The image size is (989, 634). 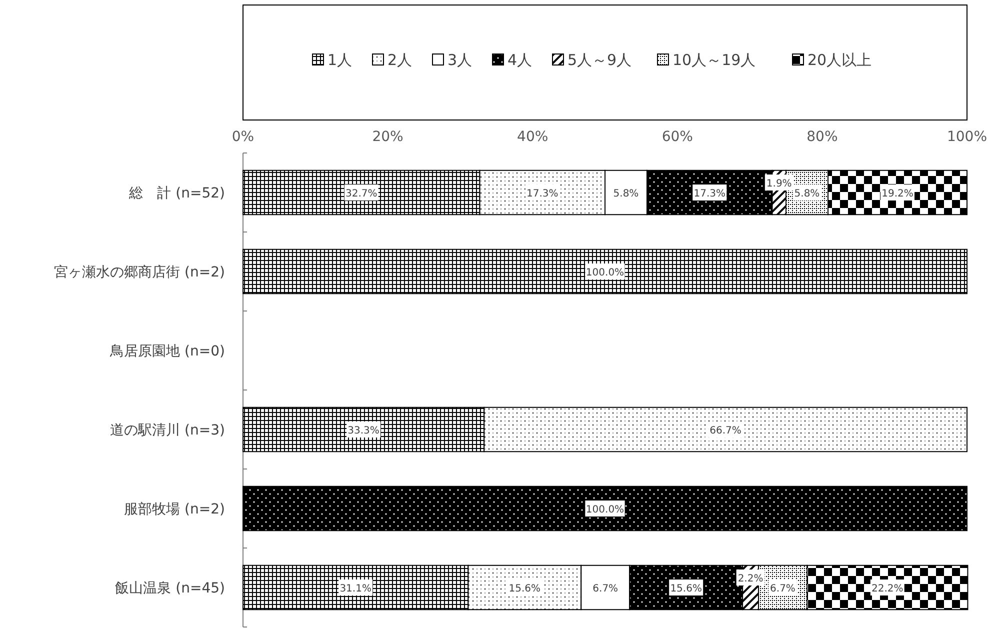 What do you see at coordinates (887, 589) in the screenshot?
I see `data-label: 22.2%` at bounding box center [887, 589].